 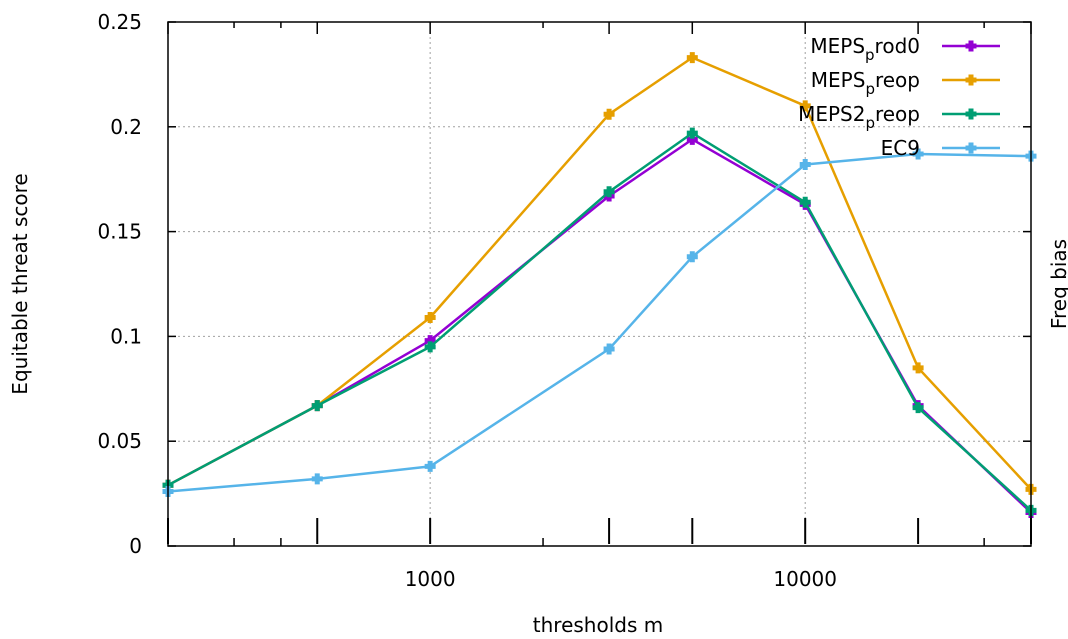 What do you see at coordinates (135, 546) in the screenshot?
I see `y-tick-label: 0` at bounding box center [135, 546].